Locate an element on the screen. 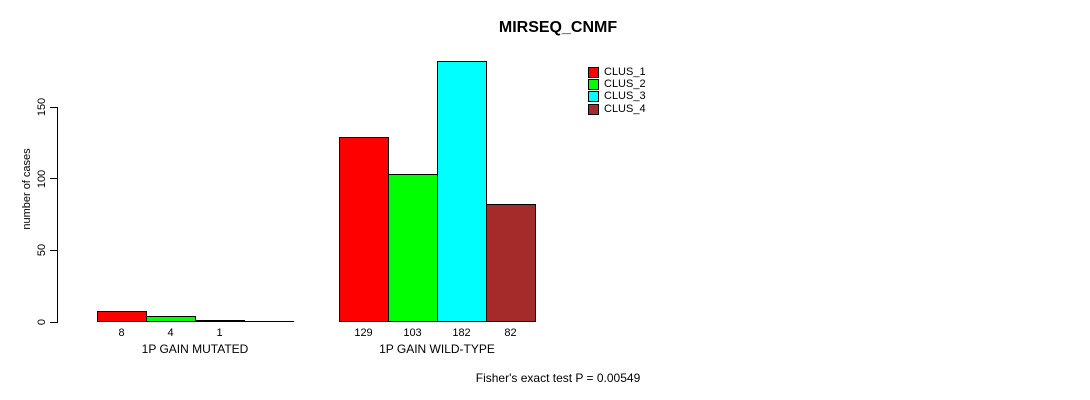 The image size is (1090, 400). y-axis-tick-label: 100 is located at coordinates (42, 178).